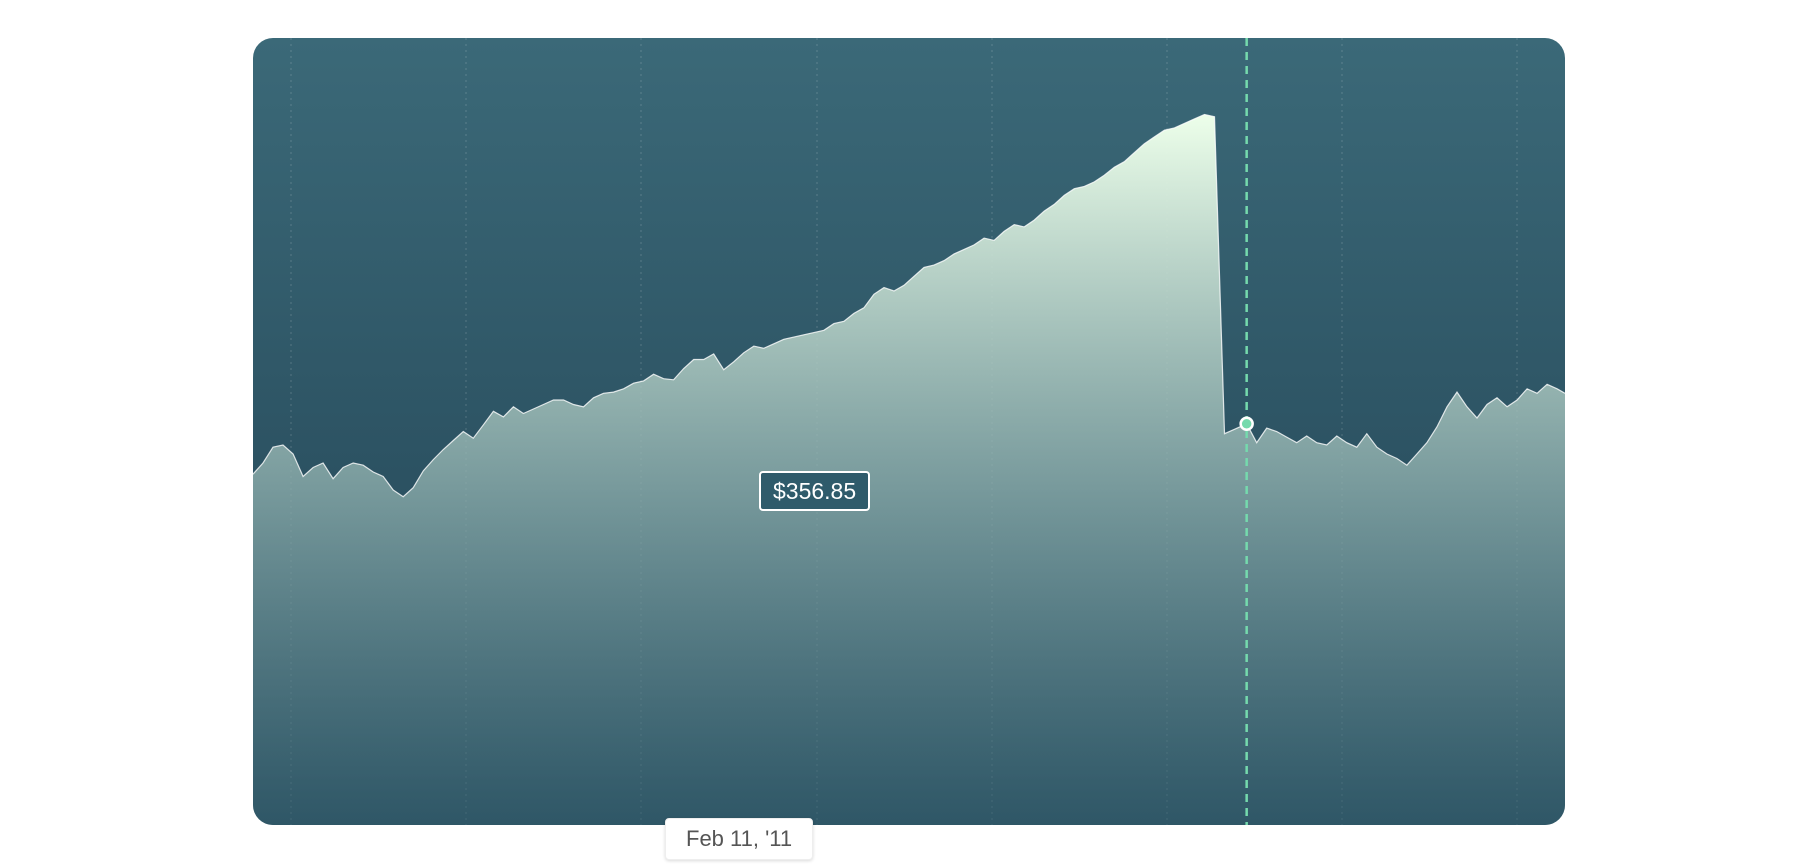  Describe the element at coordinates (739, 839) in the screenshot. I see `date-tooltip: Feb 11, '11` at that location.